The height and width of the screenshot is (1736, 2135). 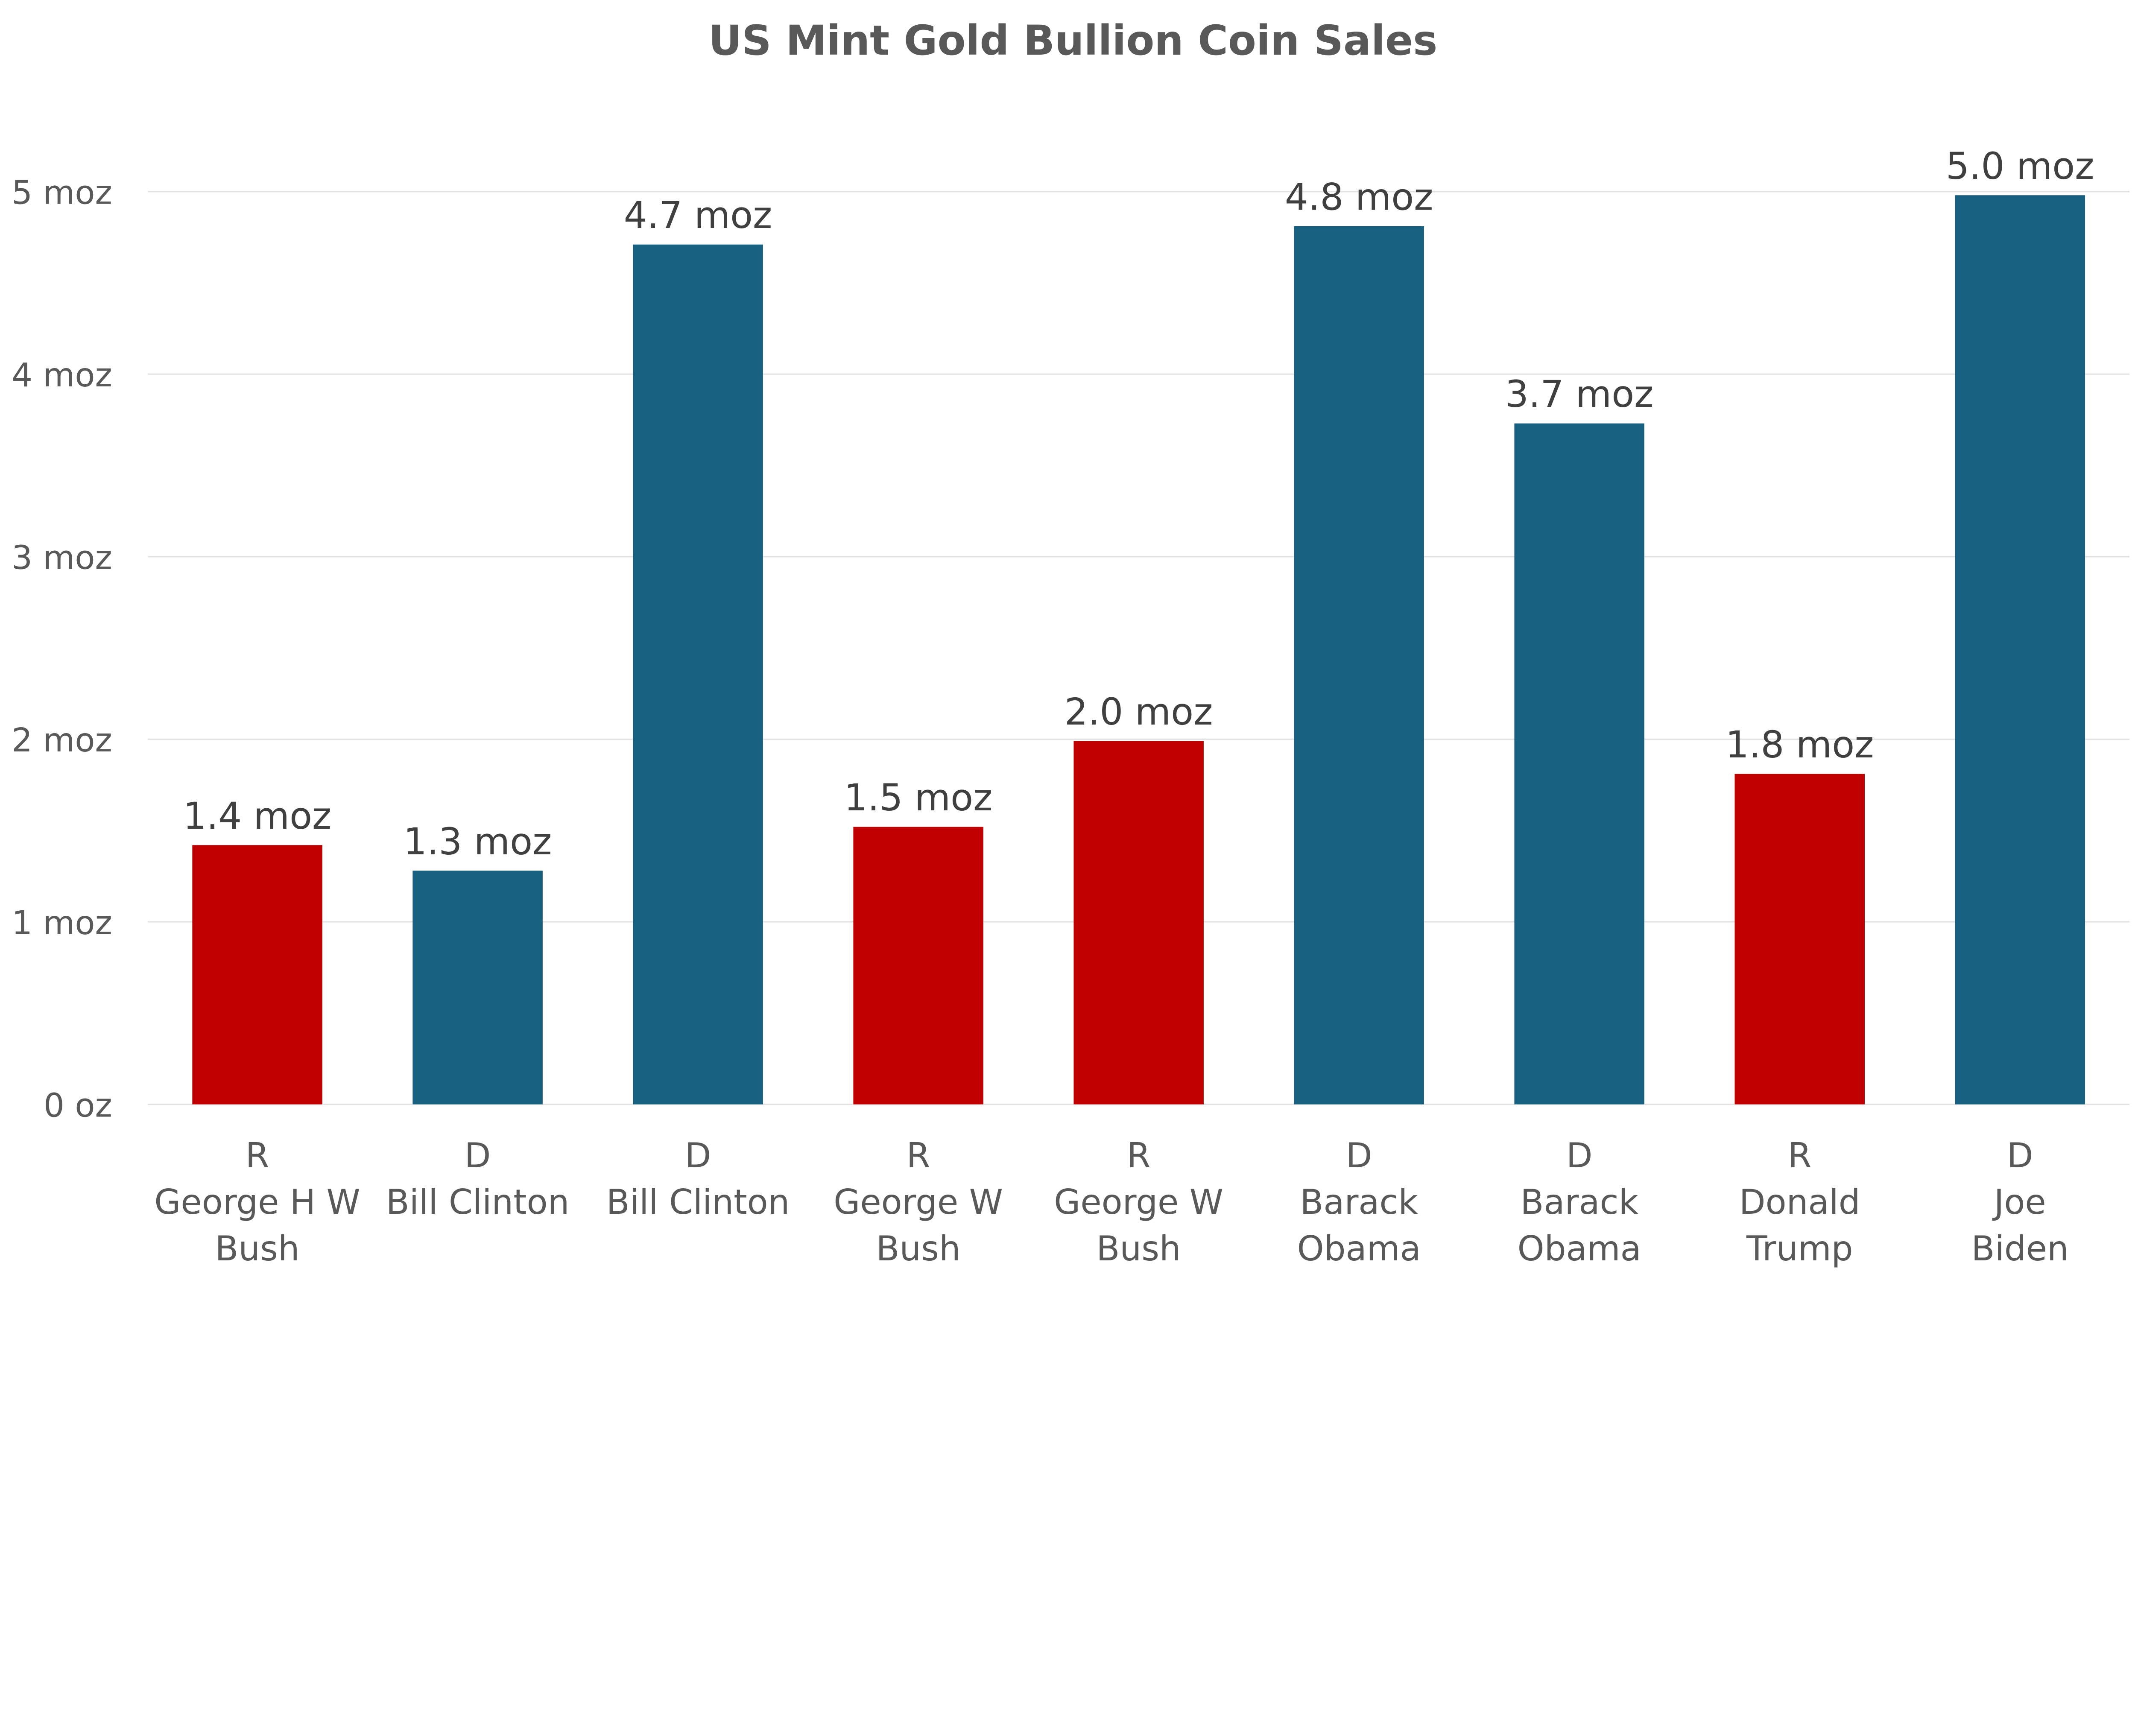 I want to click on y-tick-label: 3 moz, so click(x=62, y=558).